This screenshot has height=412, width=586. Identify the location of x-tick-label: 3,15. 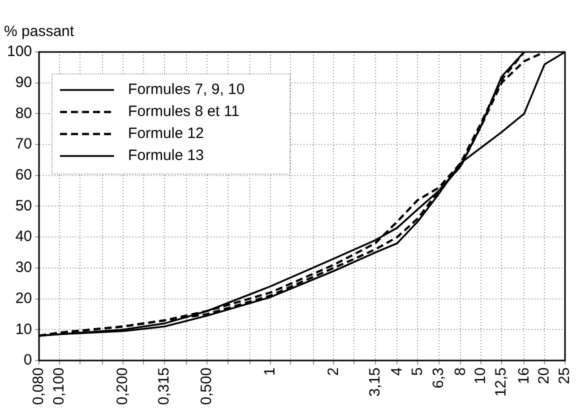
(375, 382).